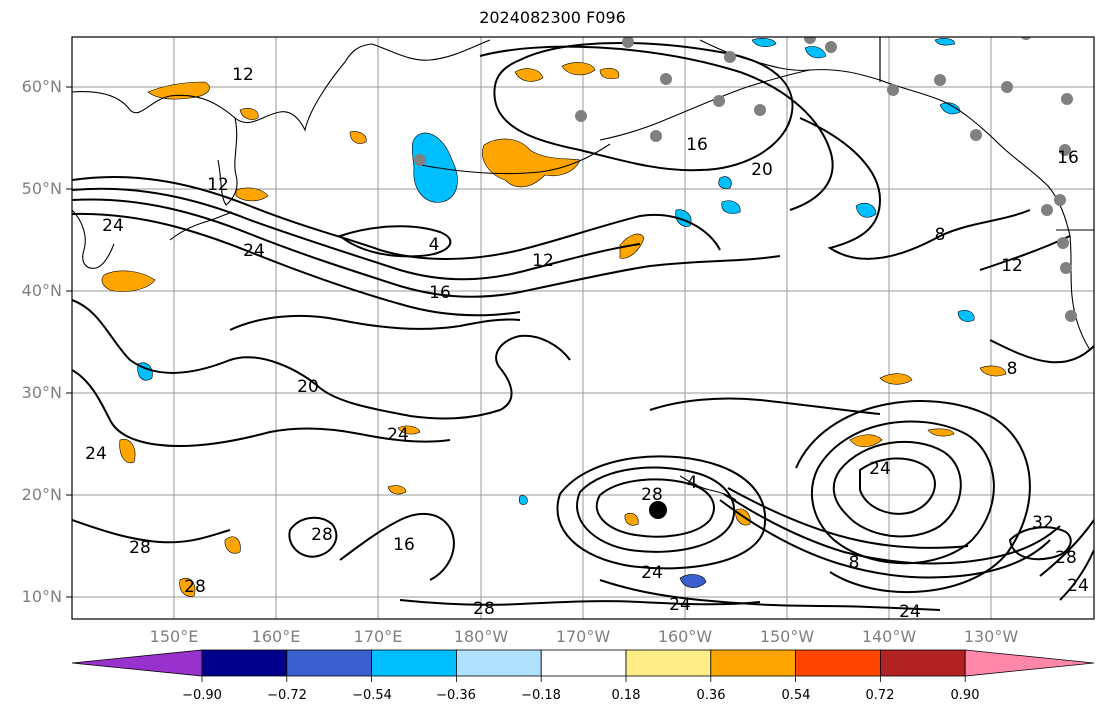  I want to click on coast-asia-northeast, so click(222, 87).